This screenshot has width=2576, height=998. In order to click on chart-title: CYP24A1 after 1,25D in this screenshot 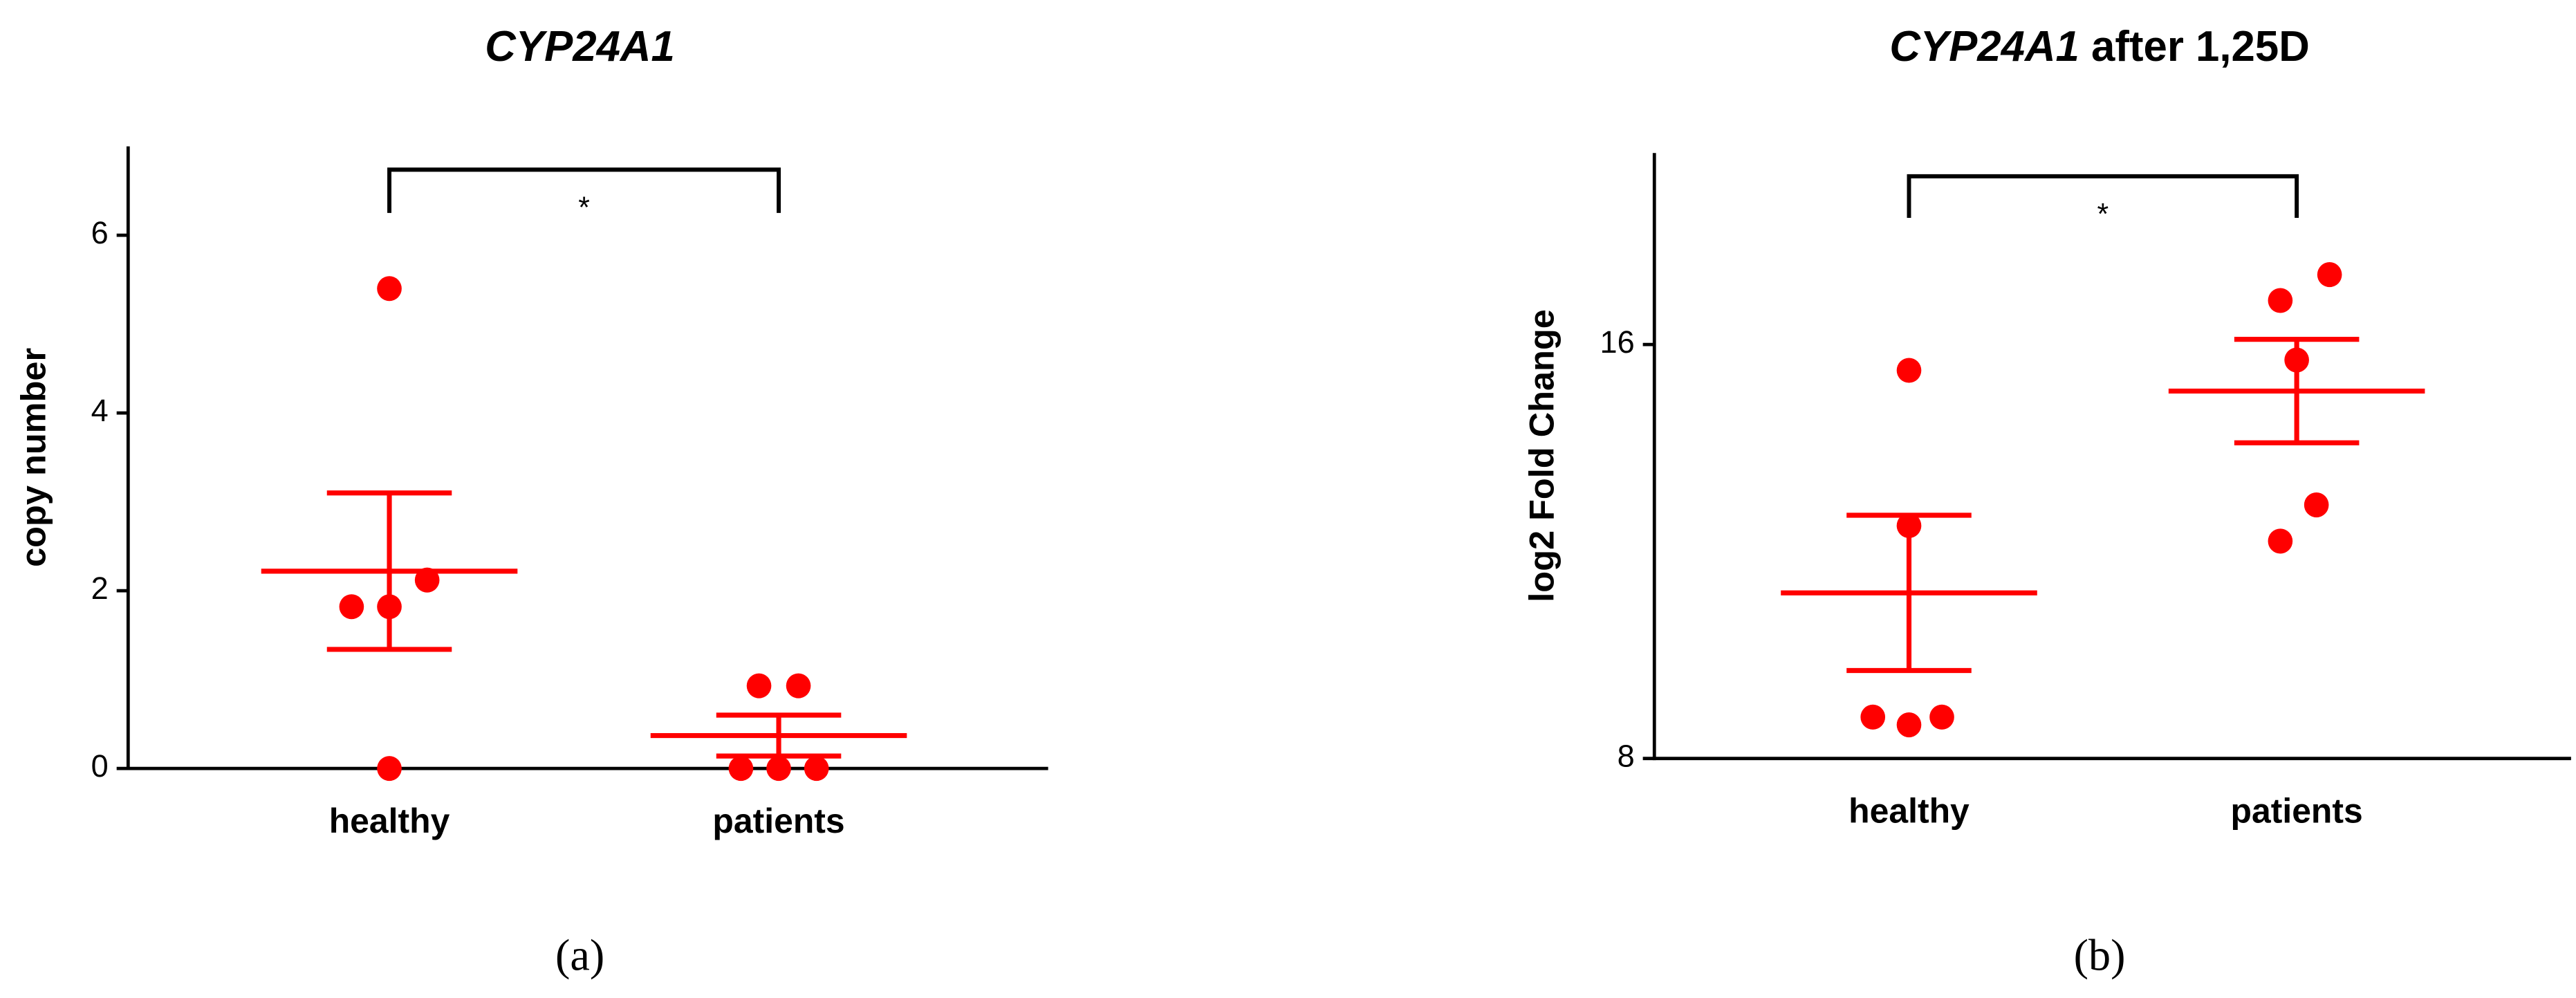, I will do `click(2099, 47)`.